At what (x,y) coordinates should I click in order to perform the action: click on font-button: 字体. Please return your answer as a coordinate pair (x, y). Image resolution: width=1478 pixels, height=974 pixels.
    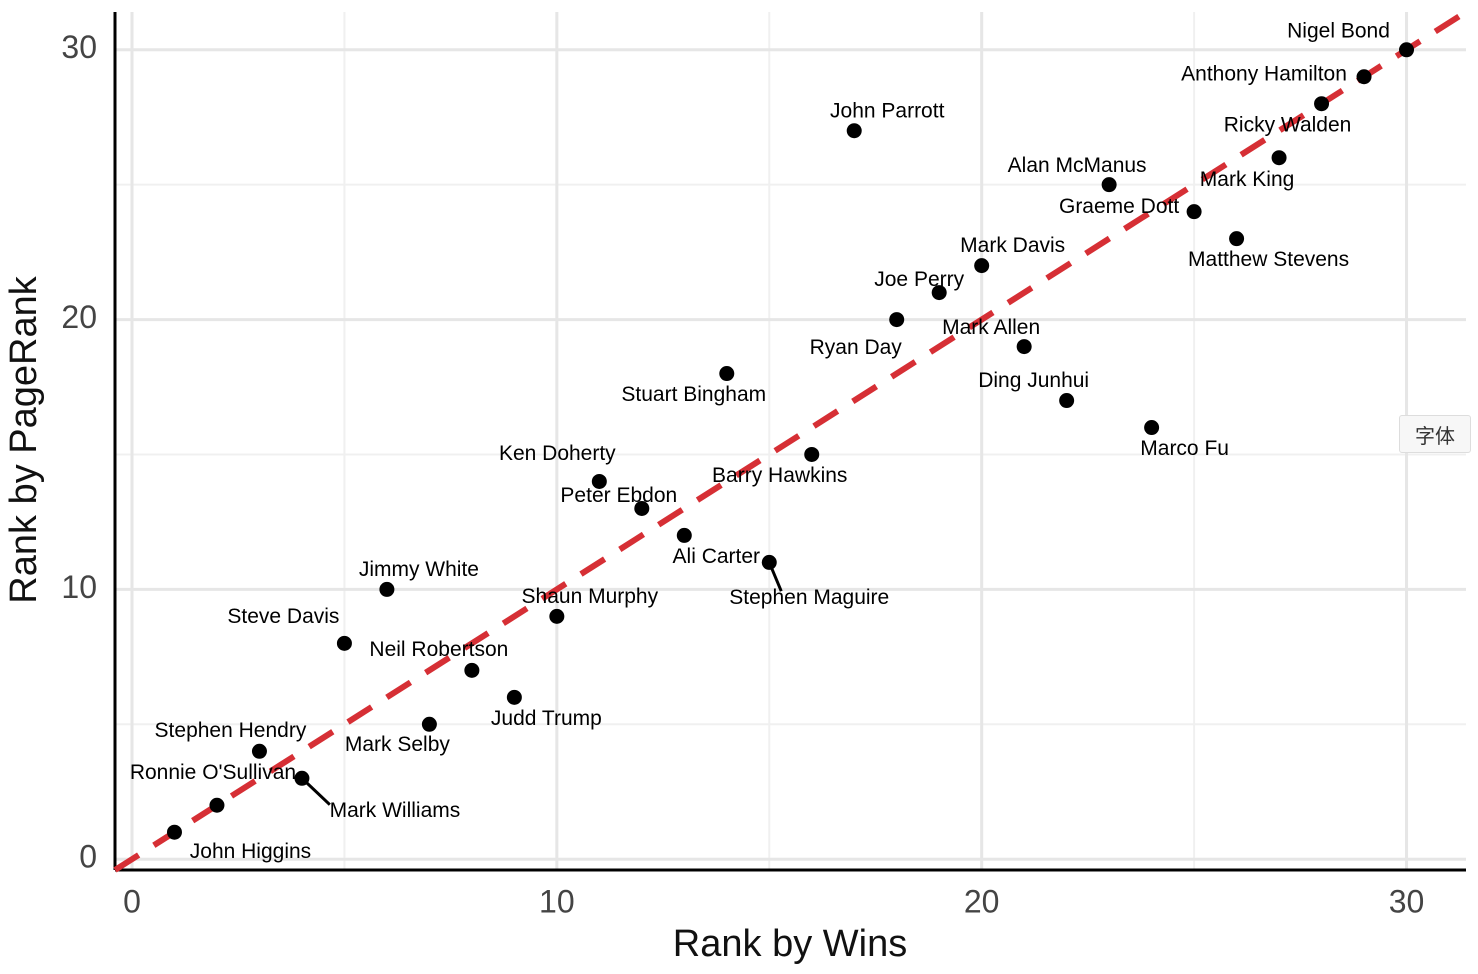
    Looking at the image, I should click on (1435, 434).